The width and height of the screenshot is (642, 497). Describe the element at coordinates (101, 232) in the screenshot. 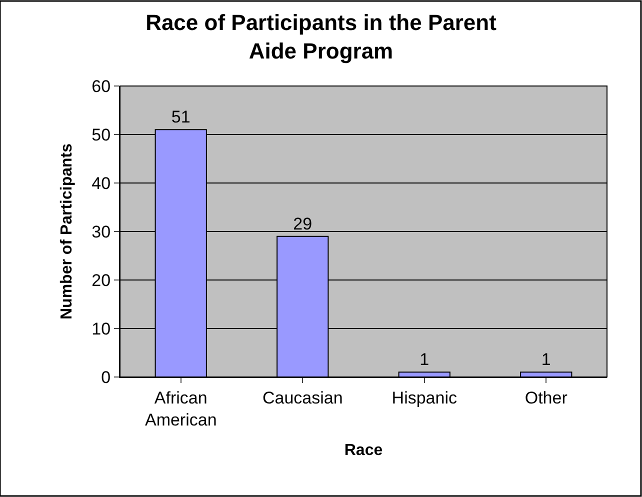

I see `y-tick-label: 30` at that location.